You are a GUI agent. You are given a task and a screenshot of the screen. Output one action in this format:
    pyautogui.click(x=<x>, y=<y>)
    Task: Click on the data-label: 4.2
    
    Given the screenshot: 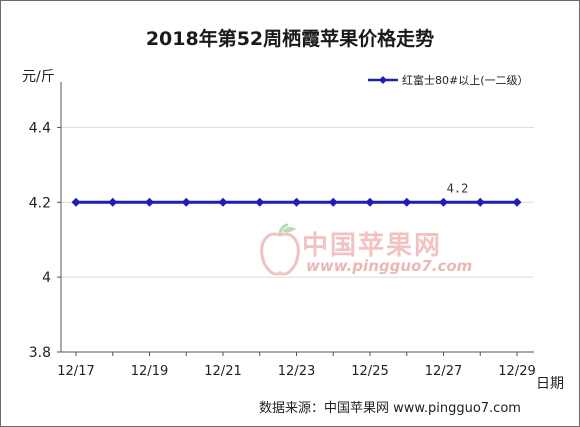 What is the action you would take?
    pyautogui.click(x=458, y=188)
    